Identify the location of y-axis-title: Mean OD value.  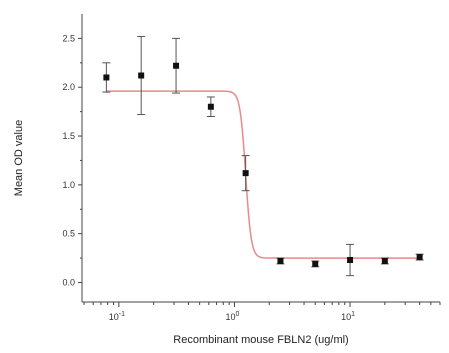
(19, 158).